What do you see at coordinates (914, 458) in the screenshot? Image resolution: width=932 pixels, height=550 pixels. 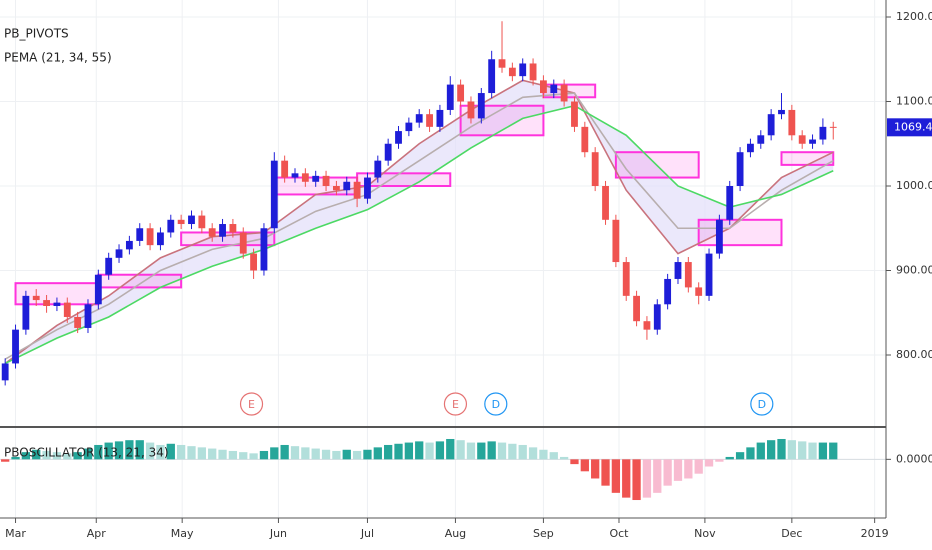 I see `y-tick-label: 0.0000` at bounding box center [914, 458].